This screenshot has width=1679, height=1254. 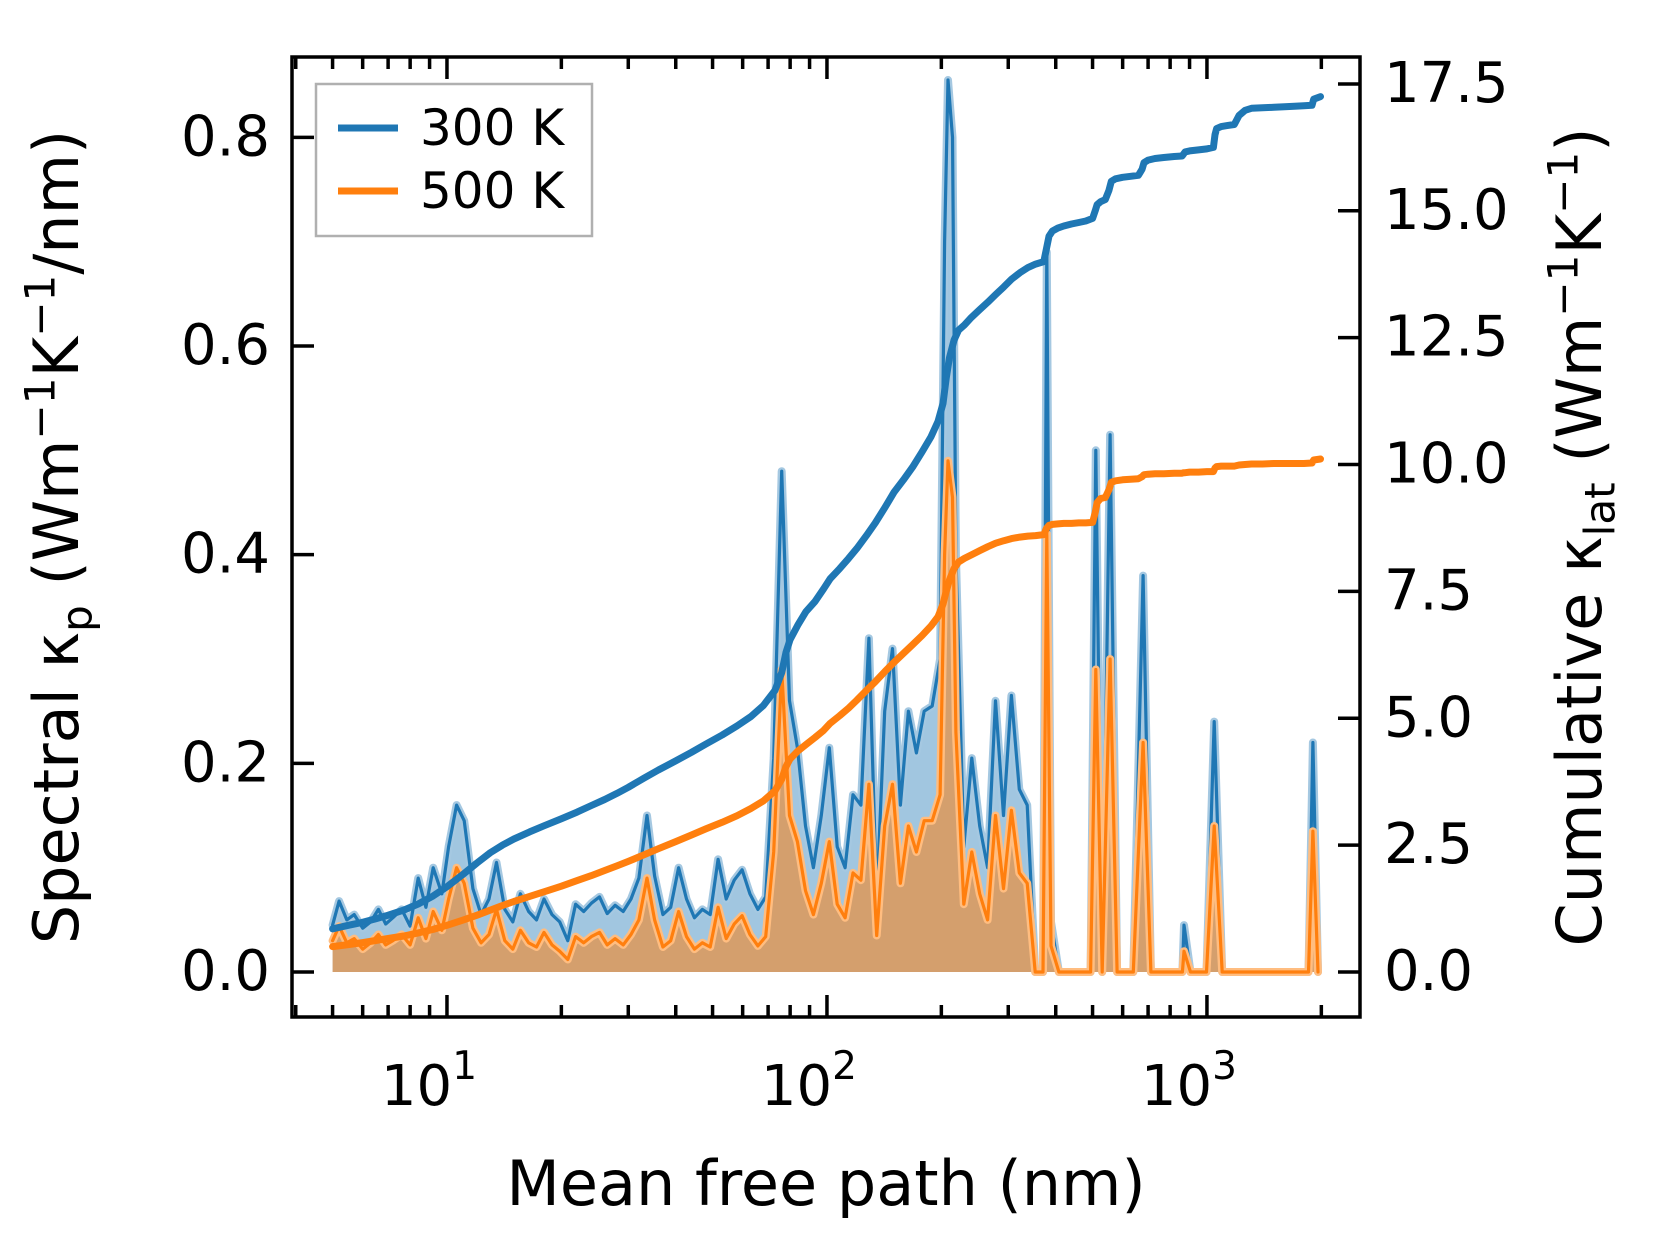 What do you see at coordinates (1446, 464) in the screenshot?
I see `y-right-tick-label: 10.0` at bounding box center [1446, 464].